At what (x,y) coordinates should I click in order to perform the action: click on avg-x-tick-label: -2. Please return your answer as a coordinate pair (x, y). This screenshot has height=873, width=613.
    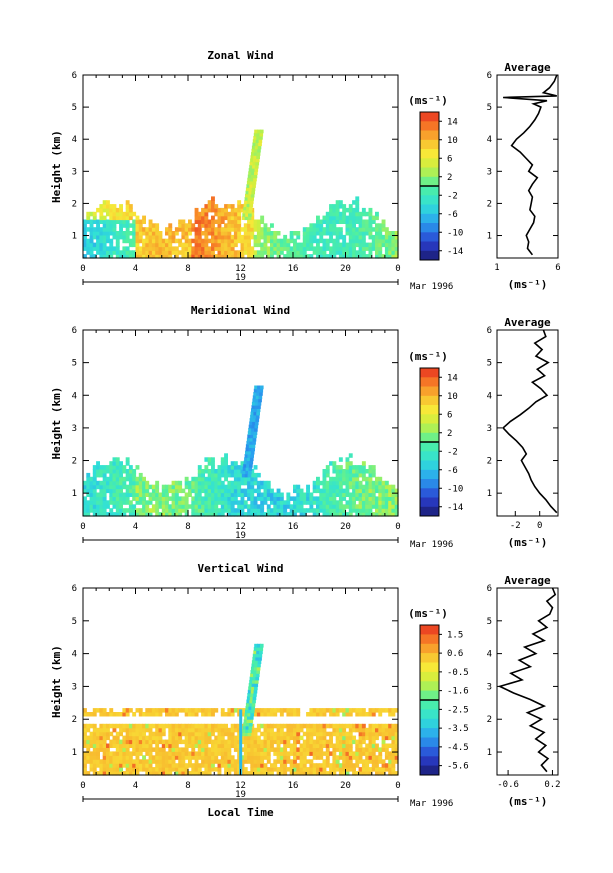
    Looking at the image, I should click on (515, 526).